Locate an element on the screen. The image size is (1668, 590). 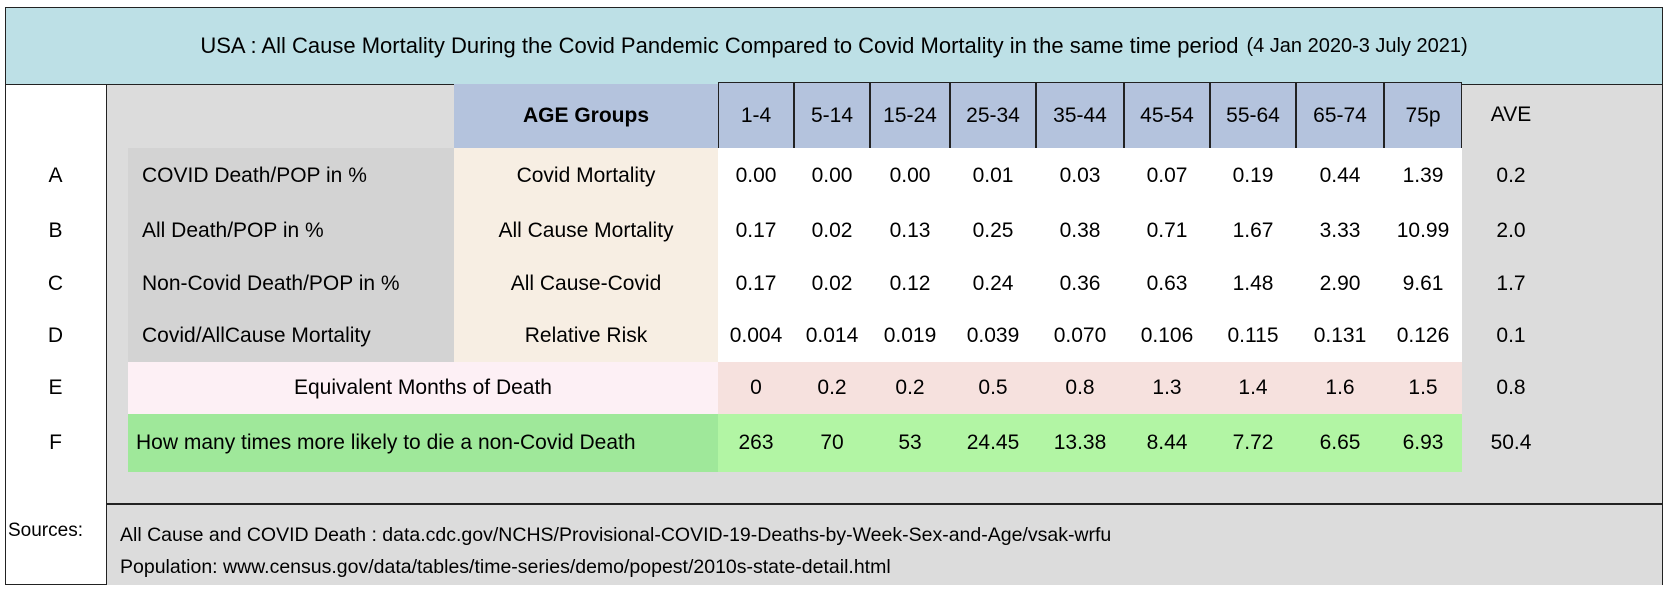
value-cell: 53 is located at coordinates (910, 443).